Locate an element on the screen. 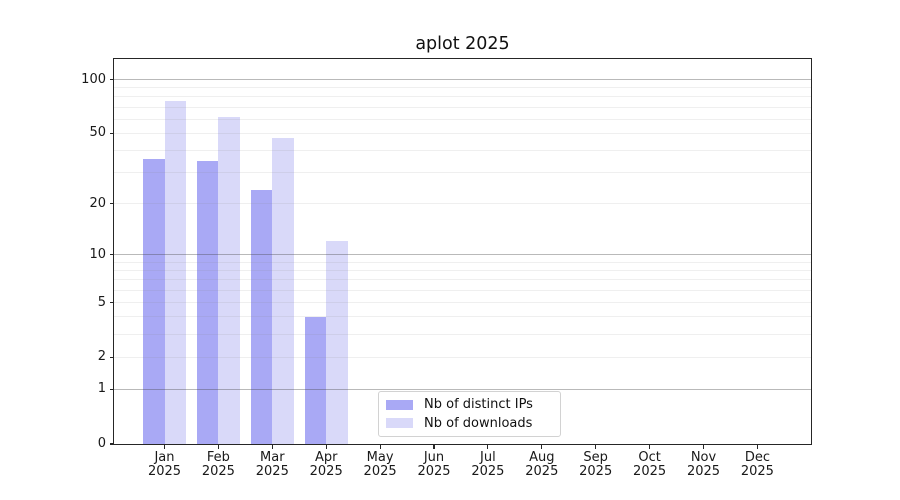  x-tick-label: Sep 2025 is located at coordinates (596, 464).